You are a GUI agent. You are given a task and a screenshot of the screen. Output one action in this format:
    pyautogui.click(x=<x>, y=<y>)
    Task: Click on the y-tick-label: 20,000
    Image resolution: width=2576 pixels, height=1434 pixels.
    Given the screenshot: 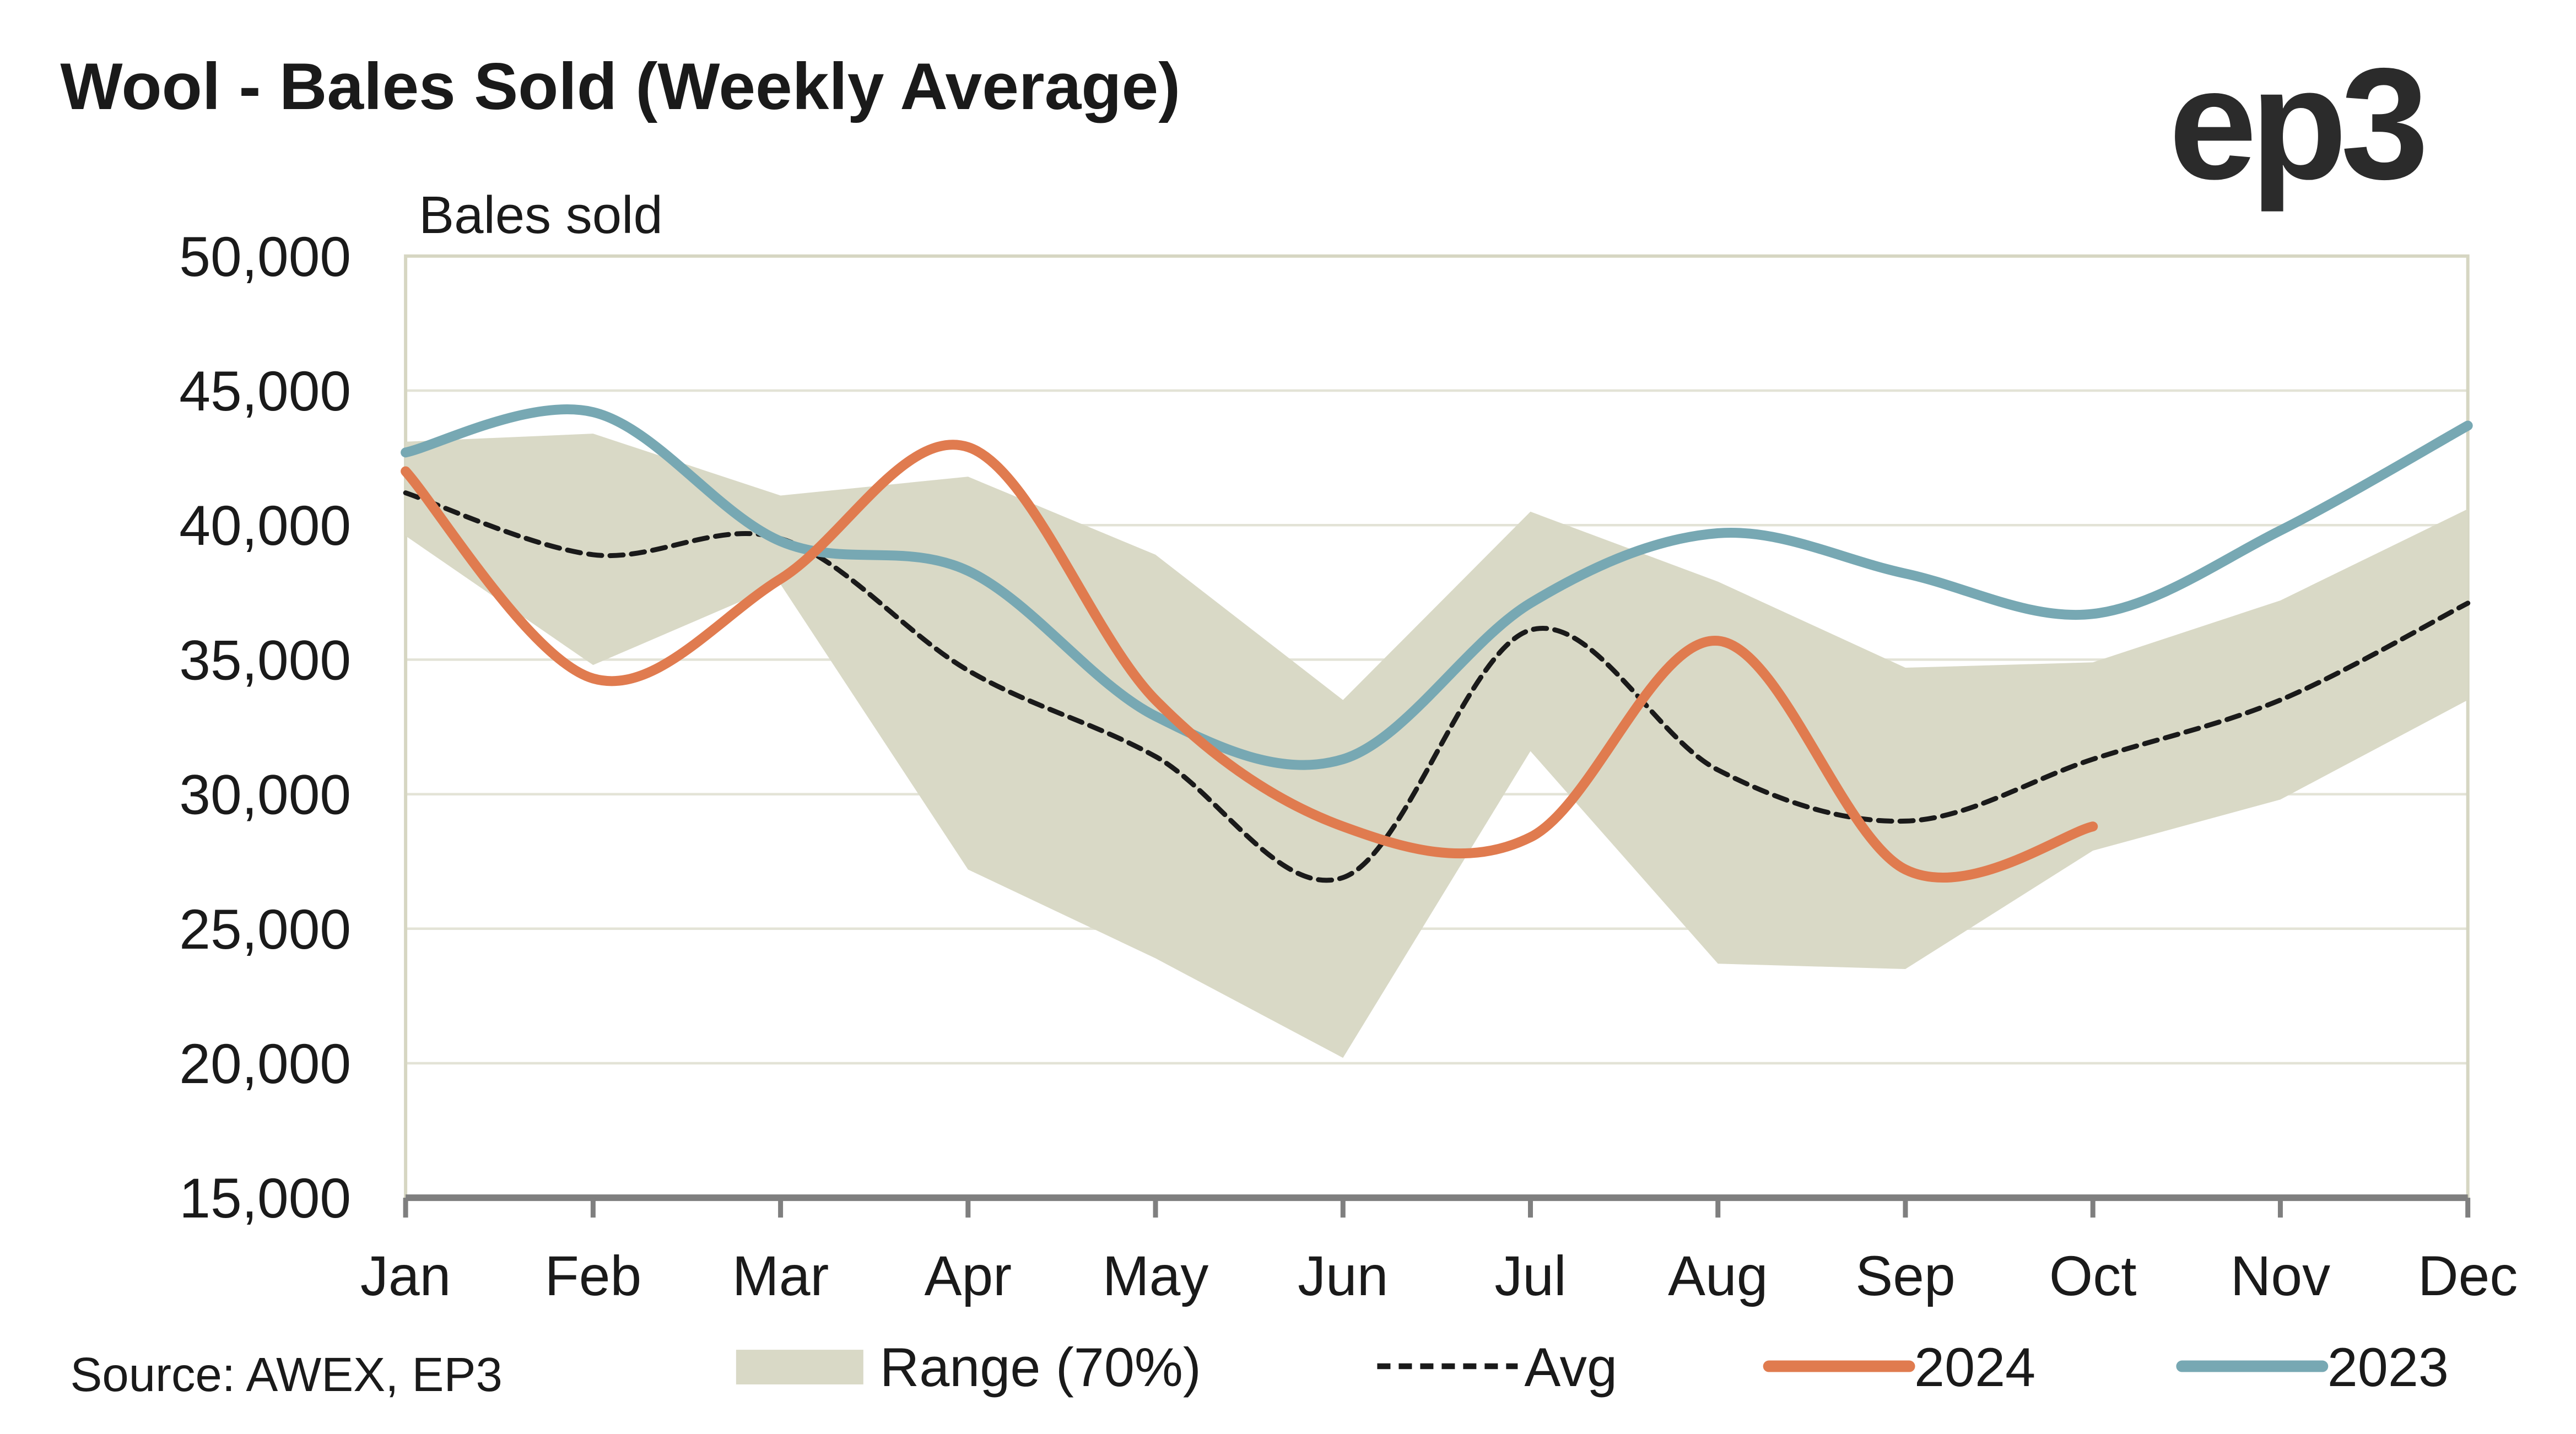 What is the action you would take?
    pyautogui.click(x=265, y=1064)
    